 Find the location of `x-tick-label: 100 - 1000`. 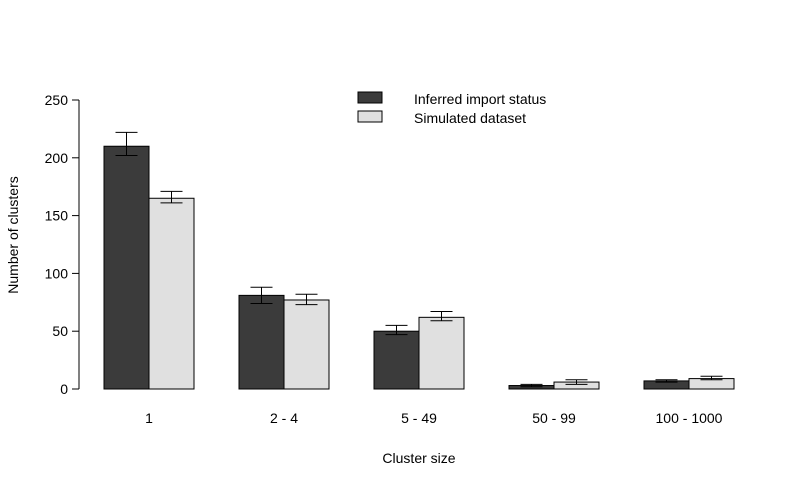

x-tick-label: 100 - 1000 is located at coordinates (689, 418).